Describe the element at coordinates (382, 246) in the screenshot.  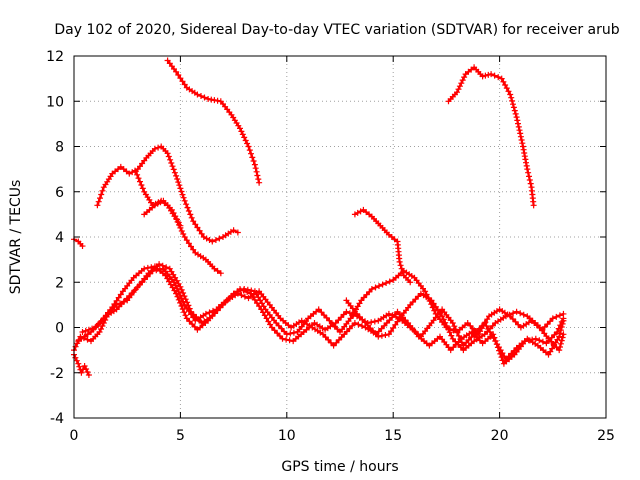
I see `series-mid-a` at that location.